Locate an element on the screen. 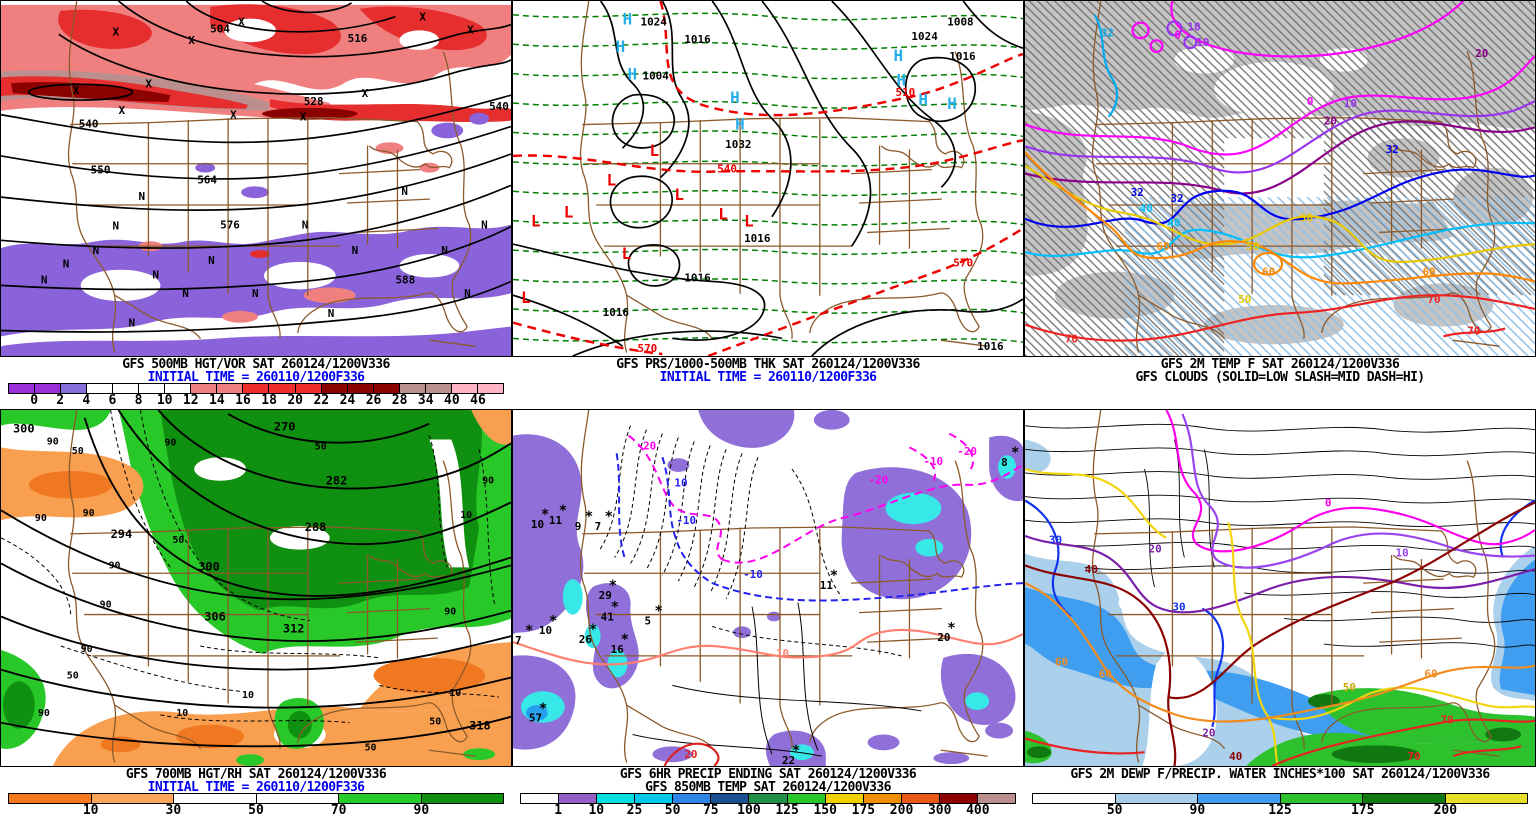  svg-text: 16 is located at coordinates (617, 649).